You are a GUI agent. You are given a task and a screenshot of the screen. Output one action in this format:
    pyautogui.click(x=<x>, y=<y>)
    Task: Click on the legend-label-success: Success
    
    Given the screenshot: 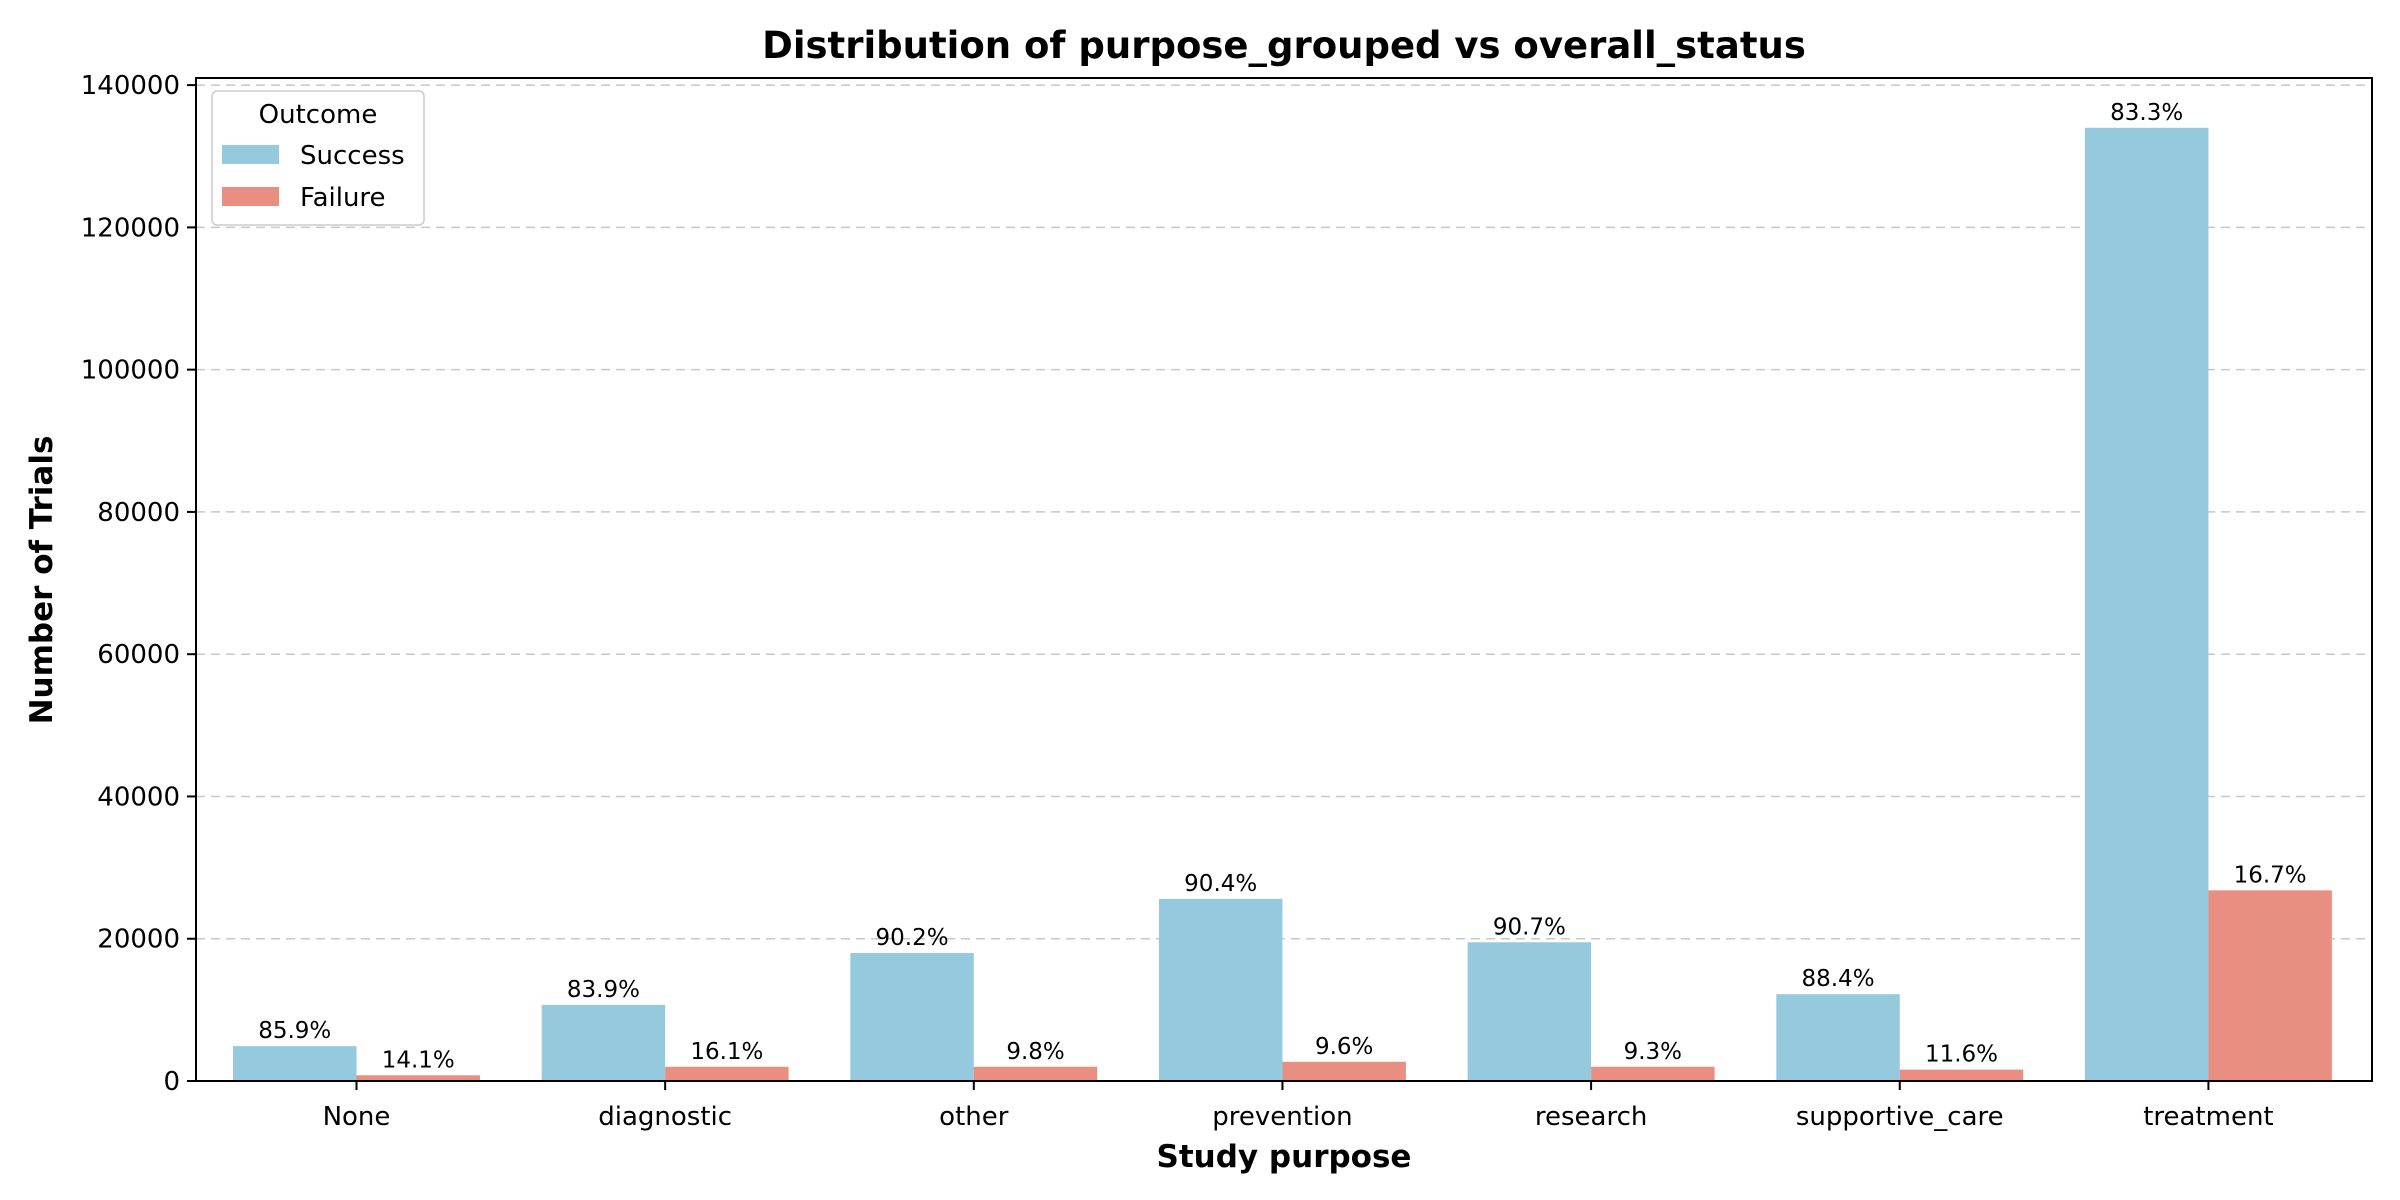 What is the action you would take?
    pyautogui.click(x=352, y=156)
    